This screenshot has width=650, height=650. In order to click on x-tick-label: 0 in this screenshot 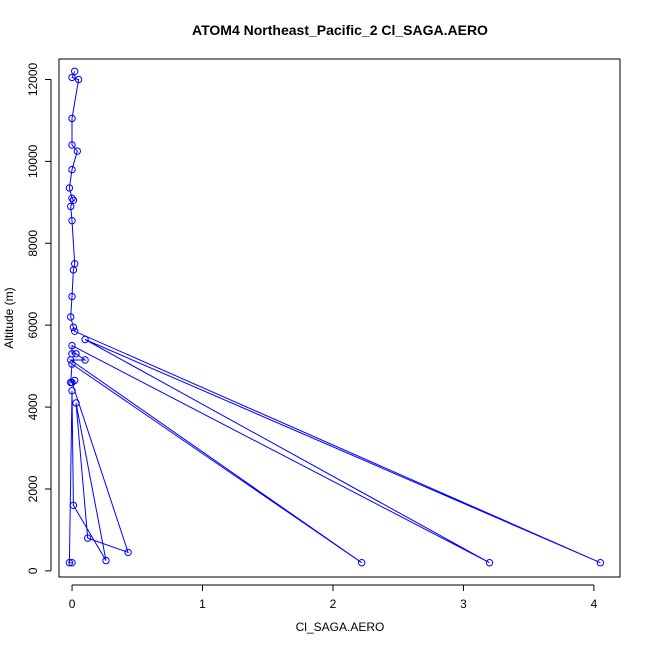, I will do `click(72, 604)`.